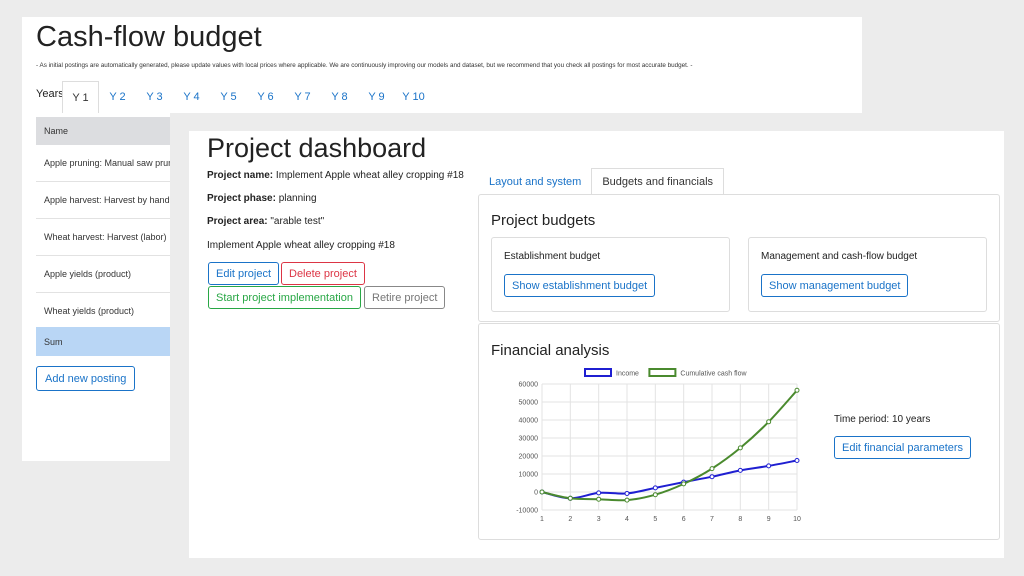 Image resolution: width=1024 pixels, height=576 pixels. Describe the element at coordinates (86, 378) in the screenshot. I see `add-posting-button: Add new posting` at that location.